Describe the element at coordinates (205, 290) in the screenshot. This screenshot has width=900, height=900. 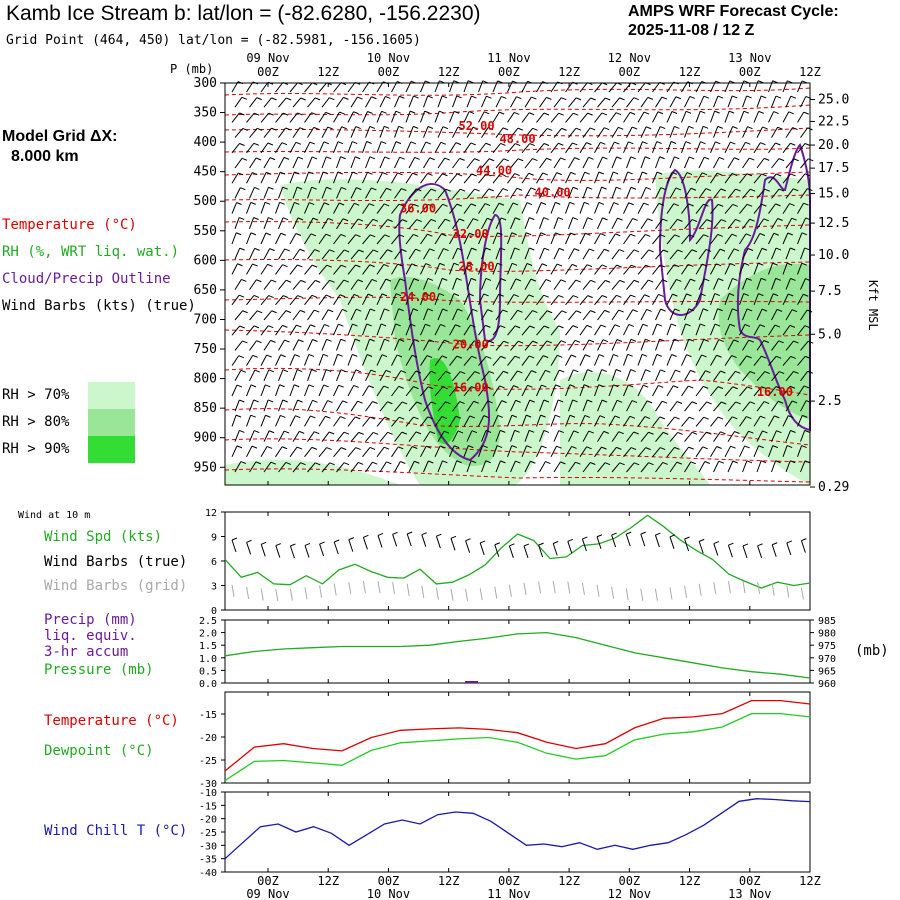
I see `pressure-tick-label: 650` at that location.